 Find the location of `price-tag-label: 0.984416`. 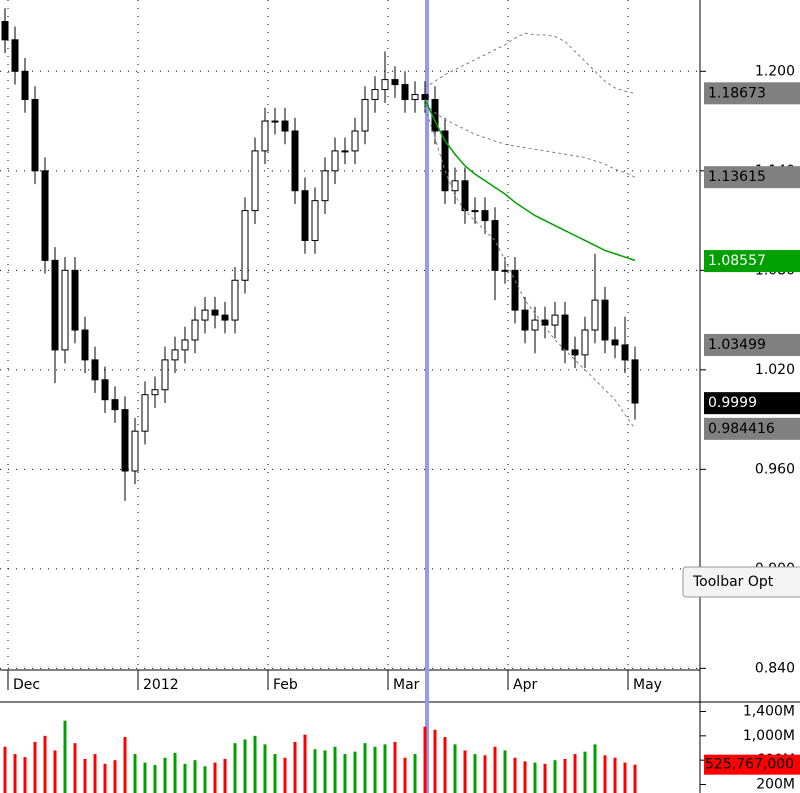

price-tag-label: 0.984416 is located at coordinates (741, 429).